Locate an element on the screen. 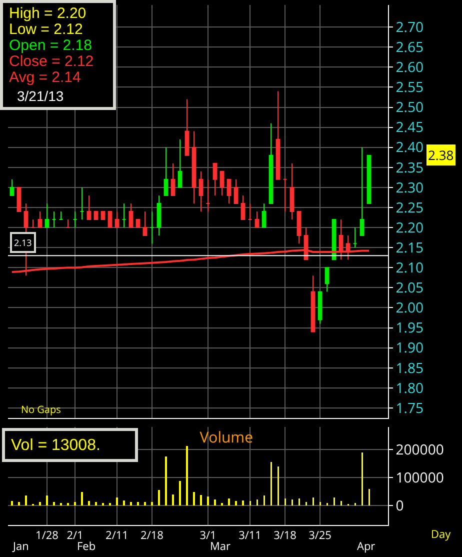 The width and height of the screenshot is (462, 557). annotation: Low = 2.12 is located at coordinates (46, 29).